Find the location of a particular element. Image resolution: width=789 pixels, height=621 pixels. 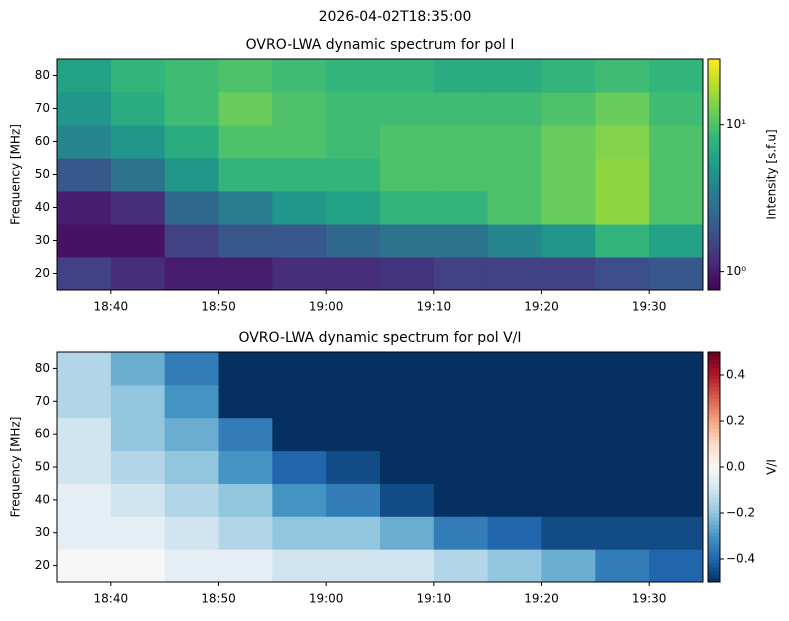

x-tick-label: 19:30 is located at coordinates (649, 599).